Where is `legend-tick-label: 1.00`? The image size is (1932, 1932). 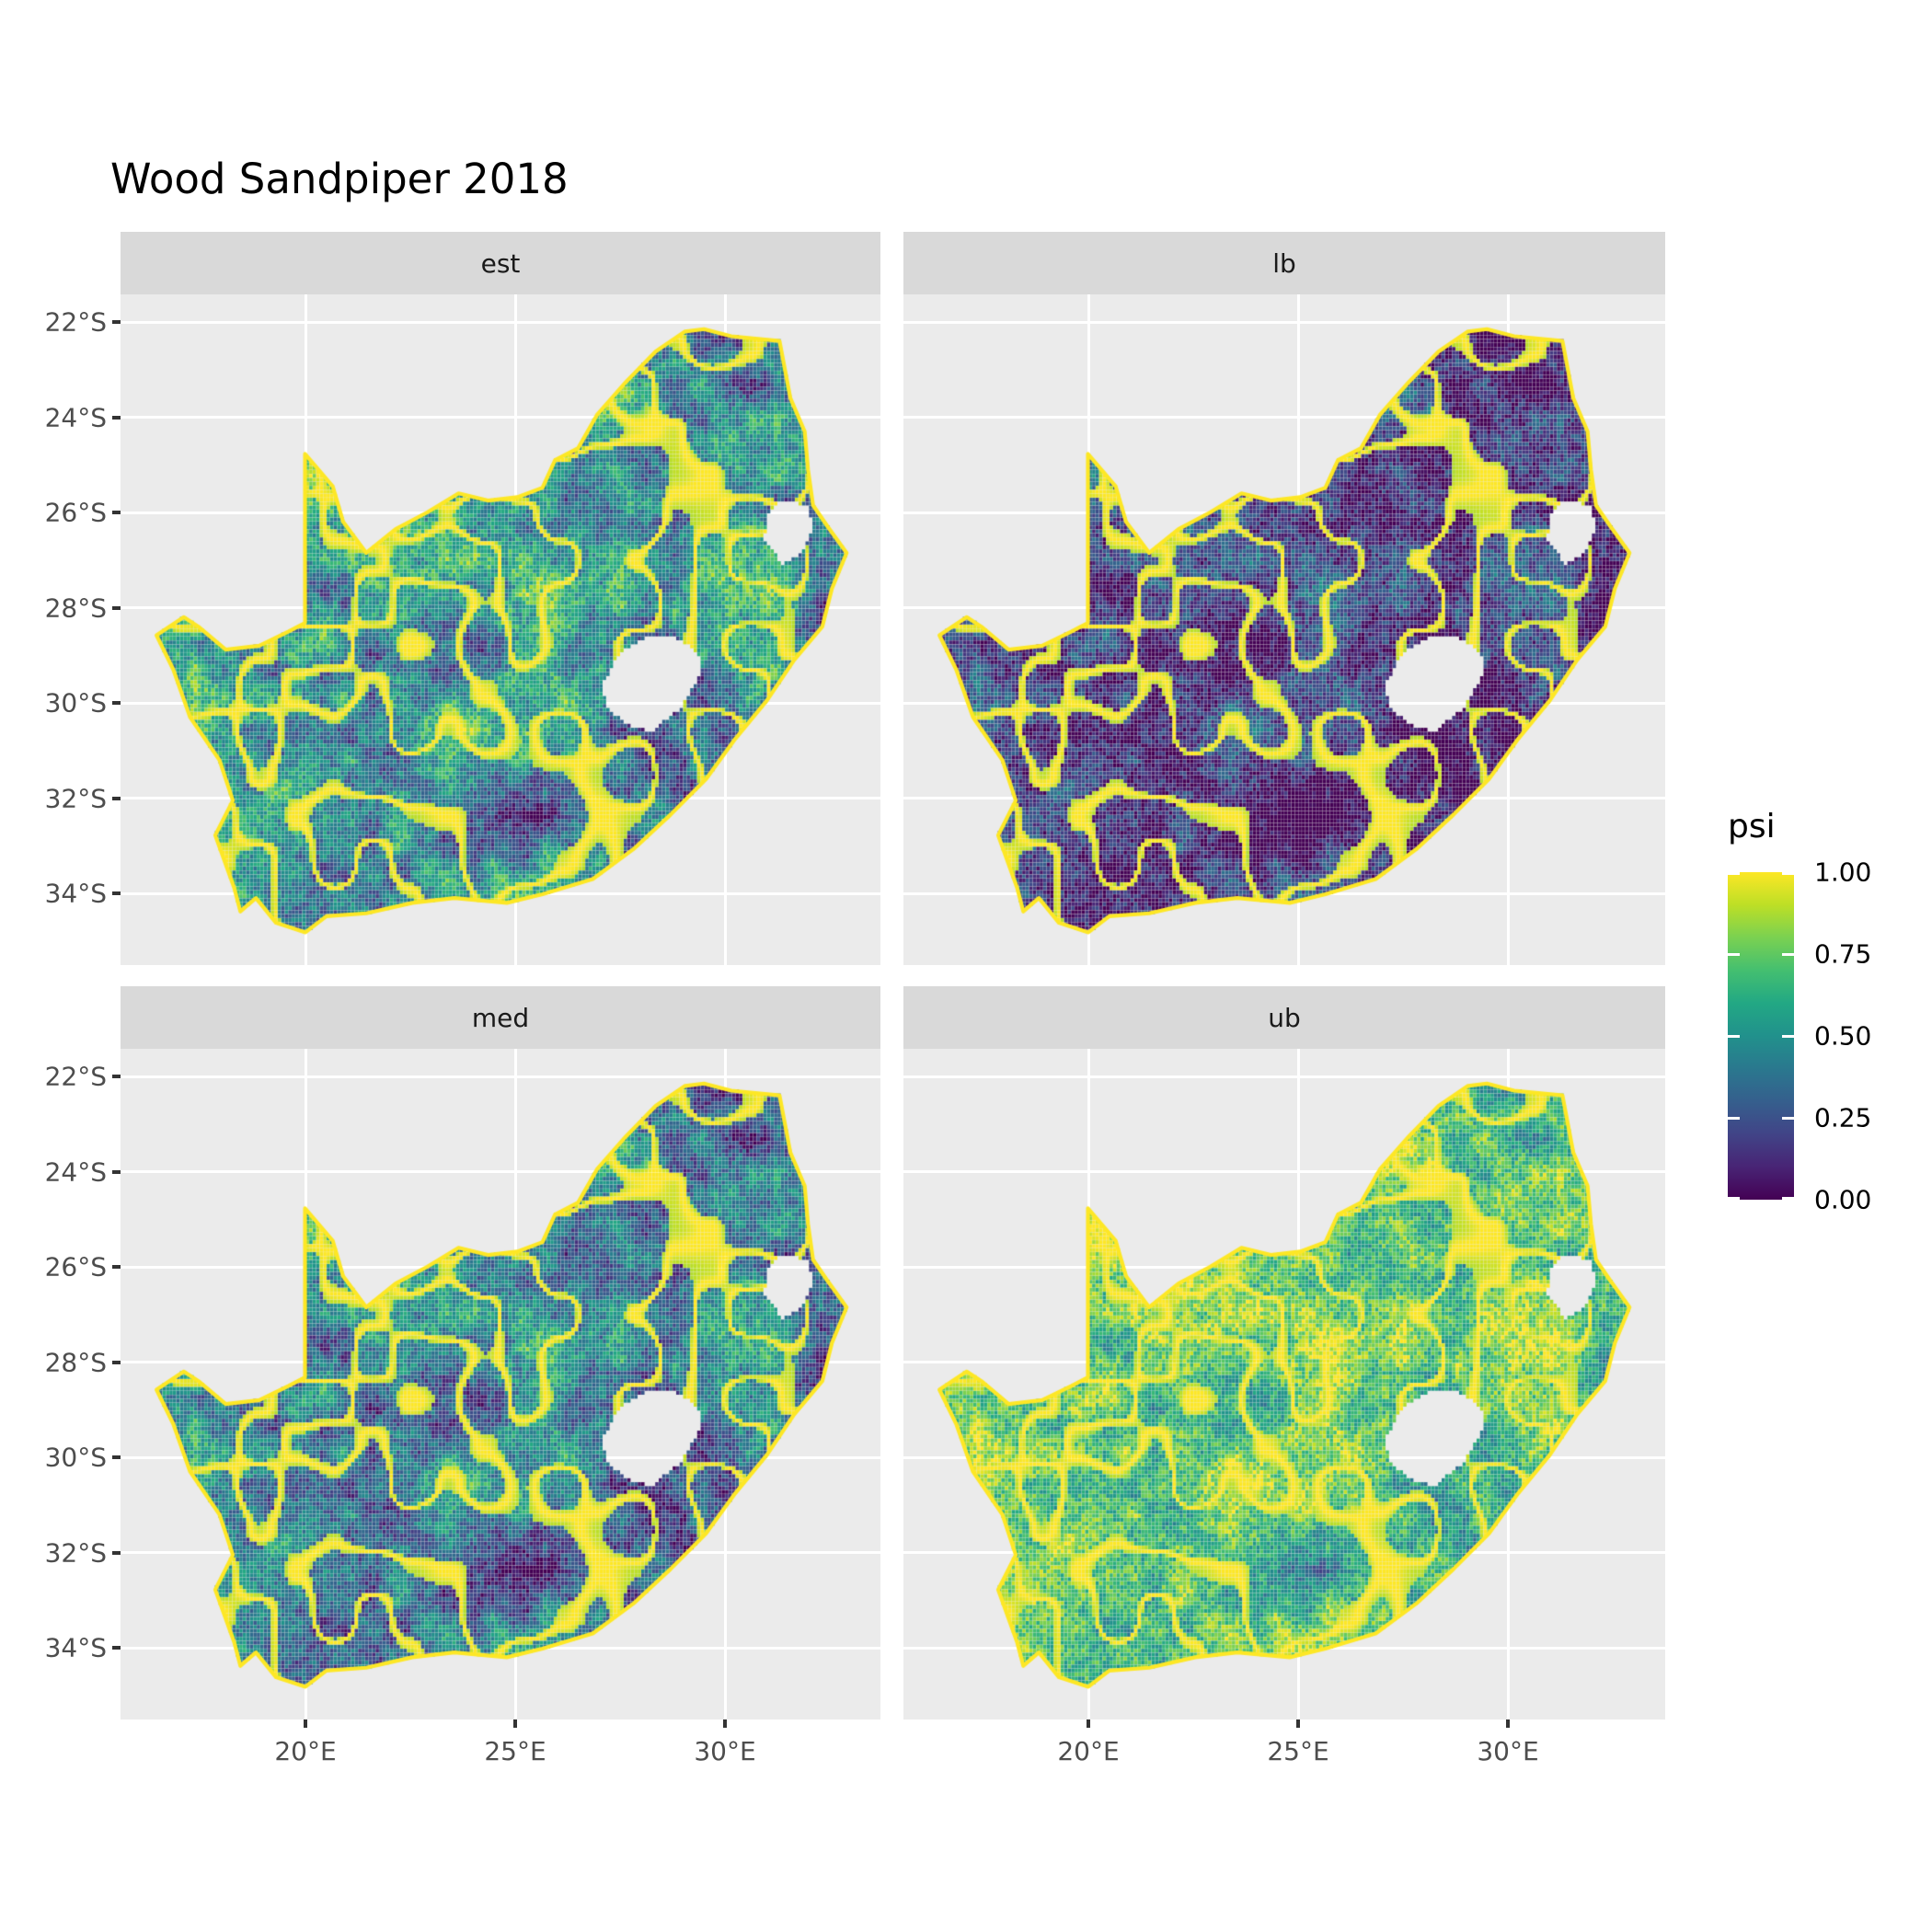
legend-tick-label: 1.00 is located at coordinates (1843, 872).